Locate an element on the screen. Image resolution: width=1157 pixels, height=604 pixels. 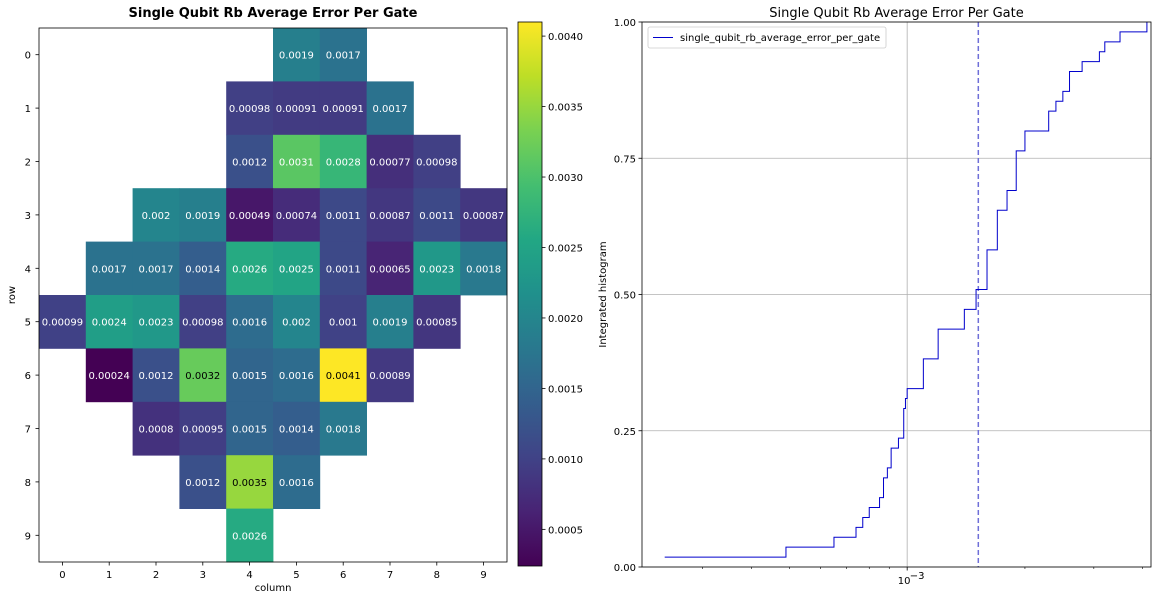
heatmap-cell-label: 0.00085 is located at coordinates (436, 323).